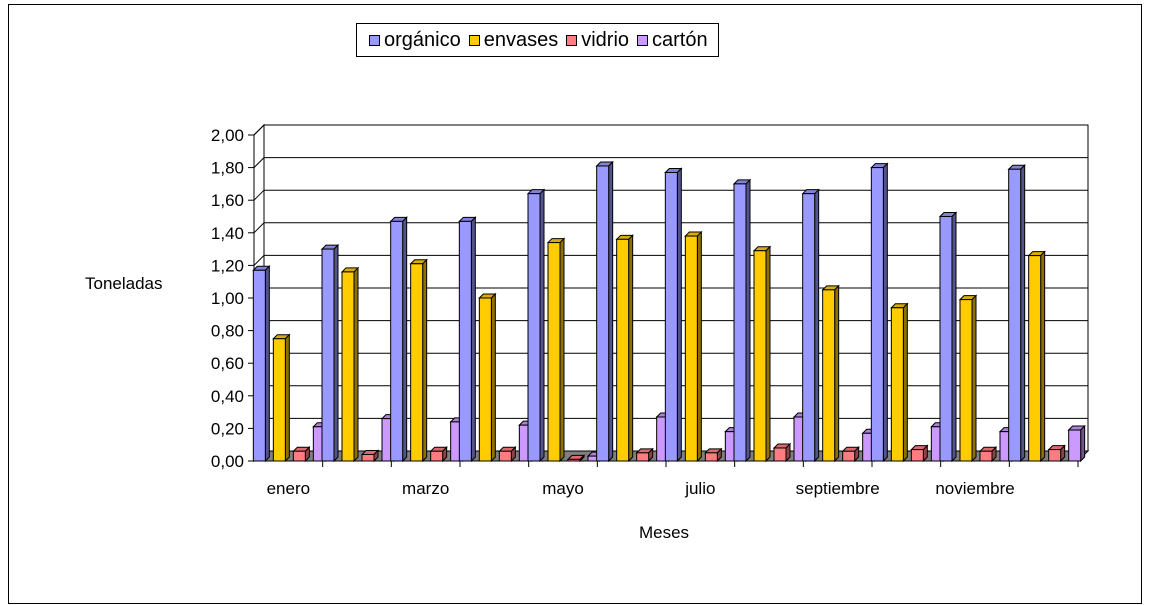 This screenshot has width=1150, height=605. Describe the element at coordinates (572, 40) in the screenshot. I see `legend-swatch-vidrio` at that location.